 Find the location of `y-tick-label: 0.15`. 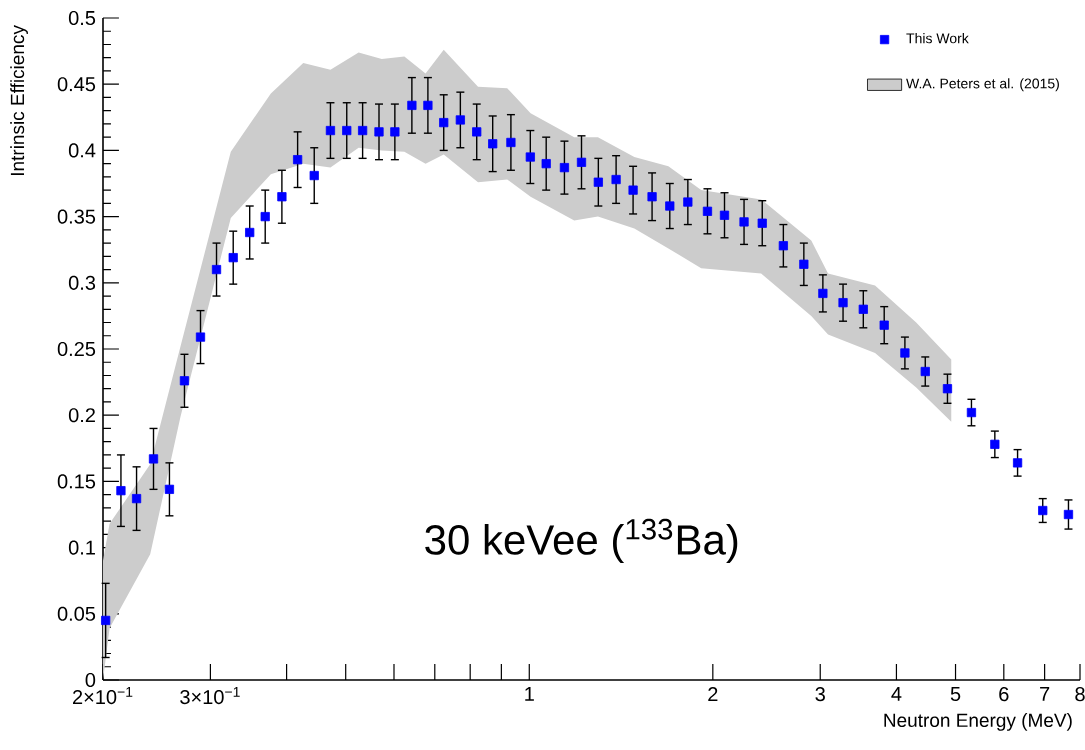

y-tick-label: 0.15 is located at coordinates (76, 481).